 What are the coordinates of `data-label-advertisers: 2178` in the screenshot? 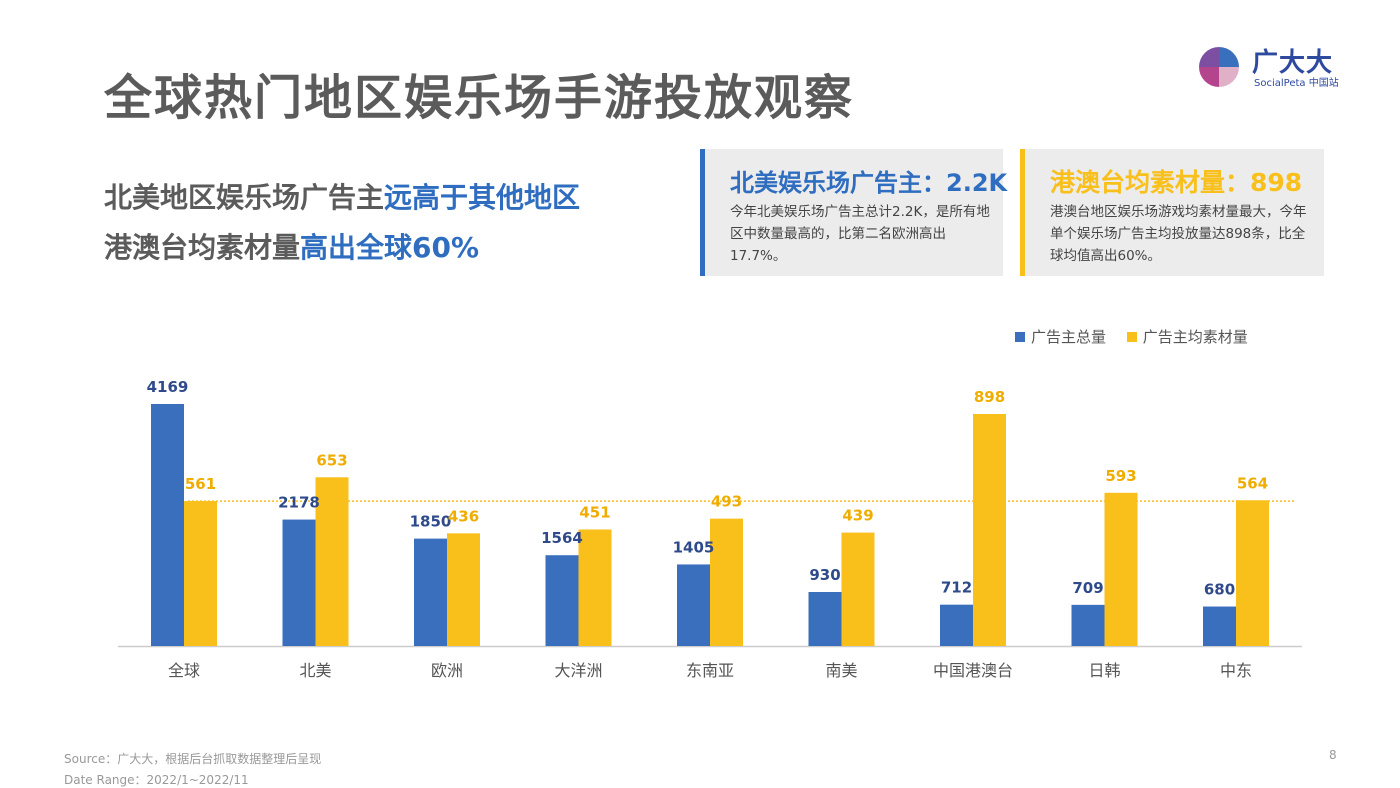 It's located at (299, 503).